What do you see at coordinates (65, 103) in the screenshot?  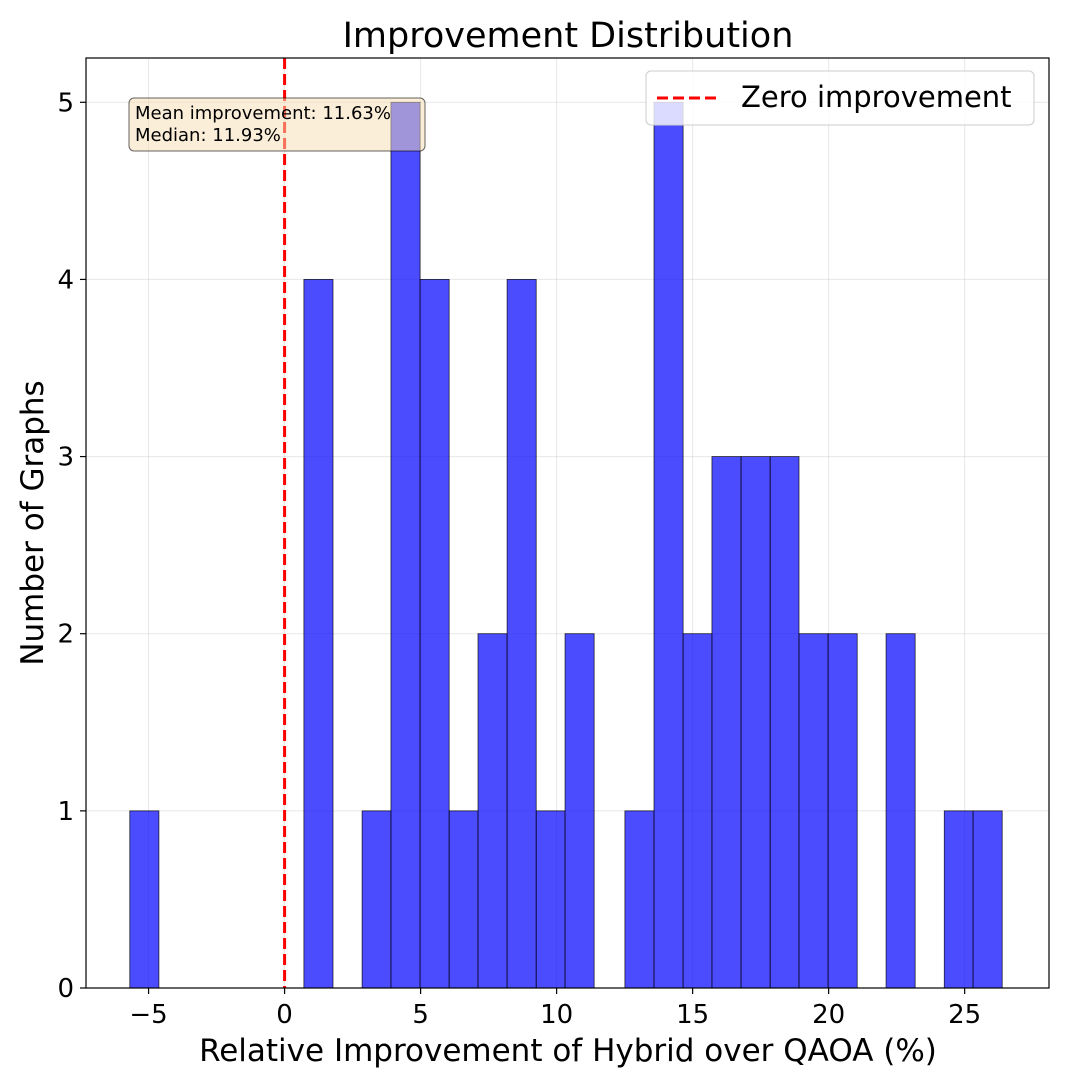 I see `y-tick-label: 5` at bounding box center [65, 103].